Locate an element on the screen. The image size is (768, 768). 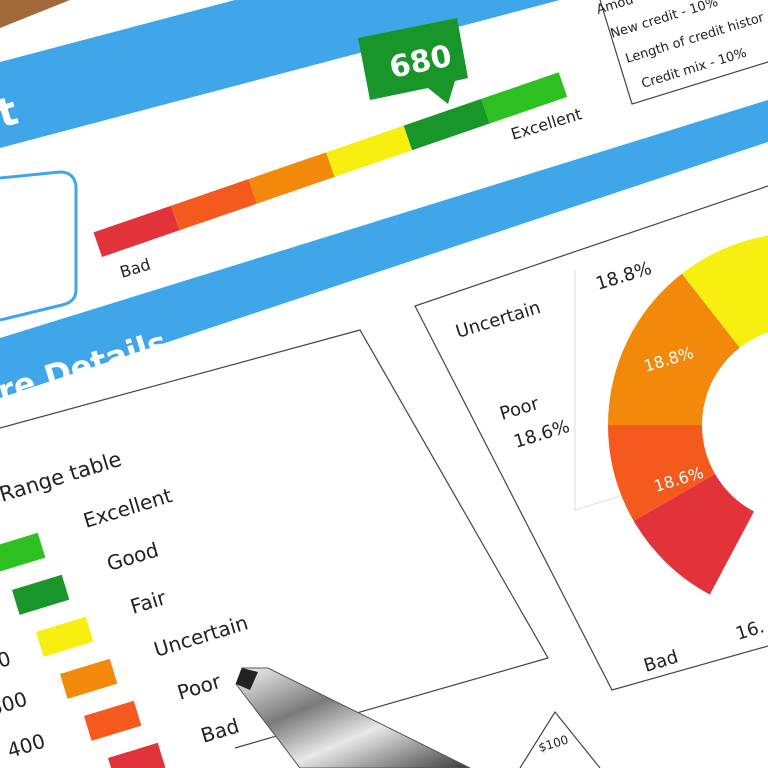
donut is located at coordinates (688, 415).